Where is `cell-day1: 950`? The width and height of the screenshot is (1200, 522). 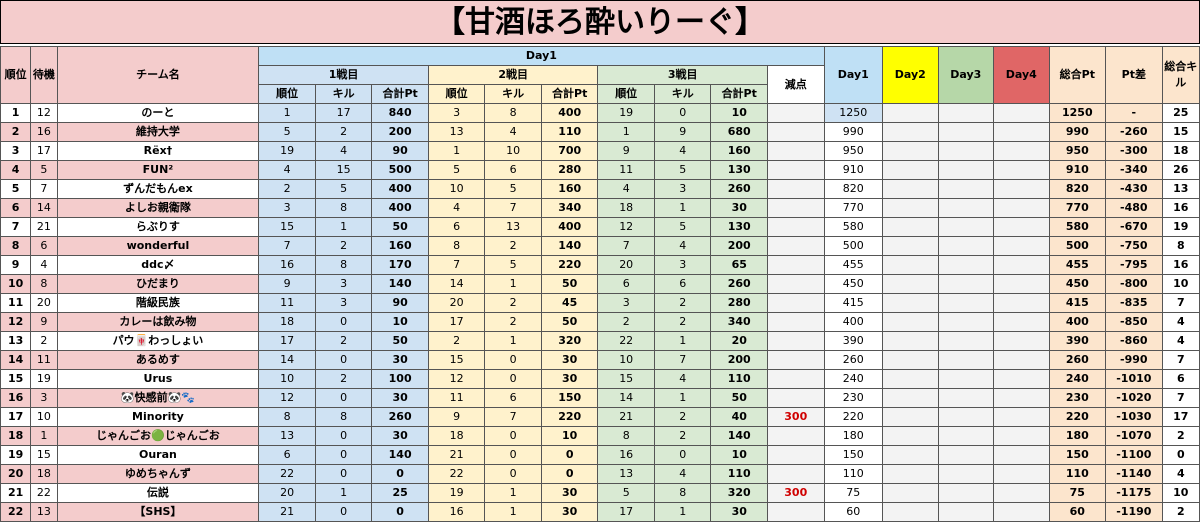 cell-day1: 950 is located at coordinates (853, 151).